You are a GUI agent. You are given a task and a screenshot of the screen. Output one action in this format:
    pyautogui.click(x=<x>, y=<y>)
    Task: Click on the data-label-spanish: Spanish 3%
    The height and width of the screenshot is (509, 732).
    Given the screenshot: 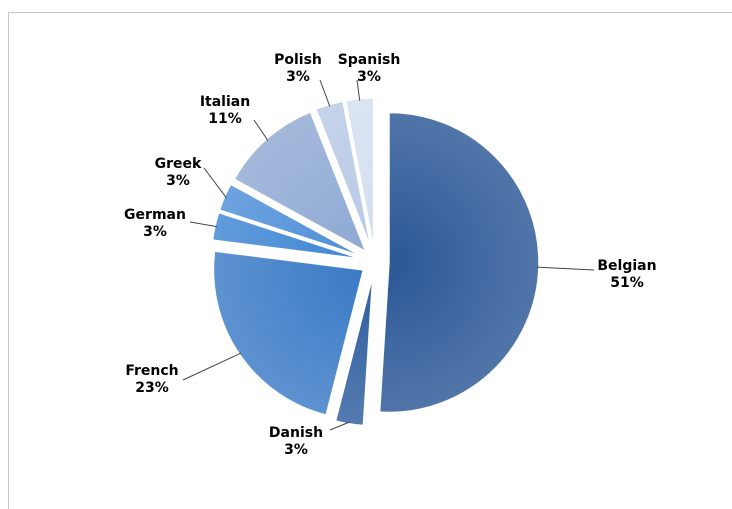 What is the action you would take?
    pyautogui.click(x=369, y=68)
    